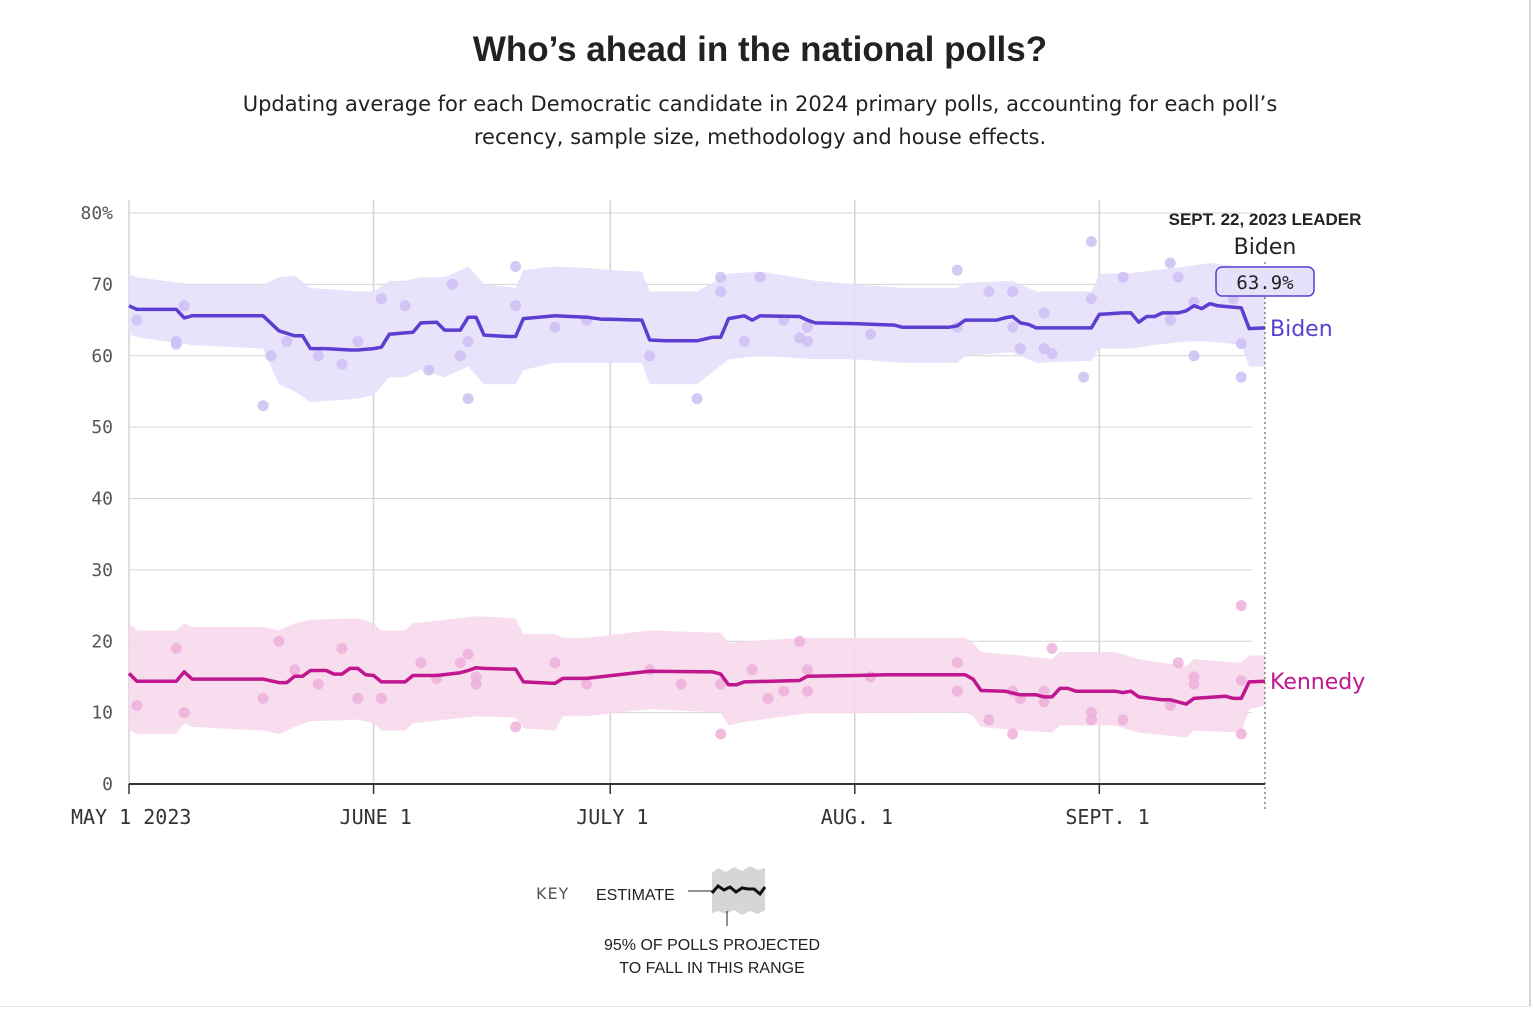 This screenshot has width=1533, height=1009. I want to click on leader-name: Biden, so click(1265, 247).